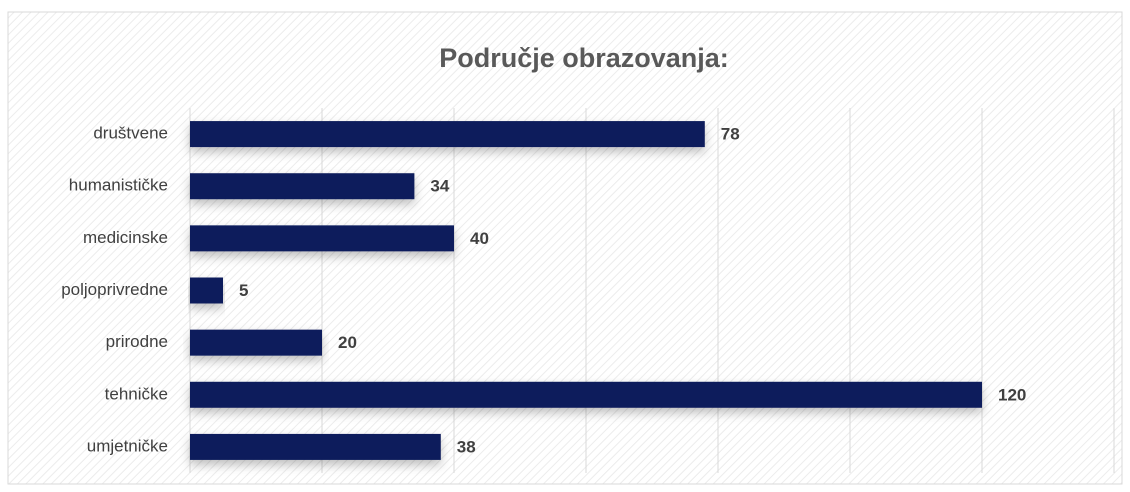 This screenshot has height=492, width=1130. I want to click on chart-title: Područje obrazovanja:, so click(584, 58).